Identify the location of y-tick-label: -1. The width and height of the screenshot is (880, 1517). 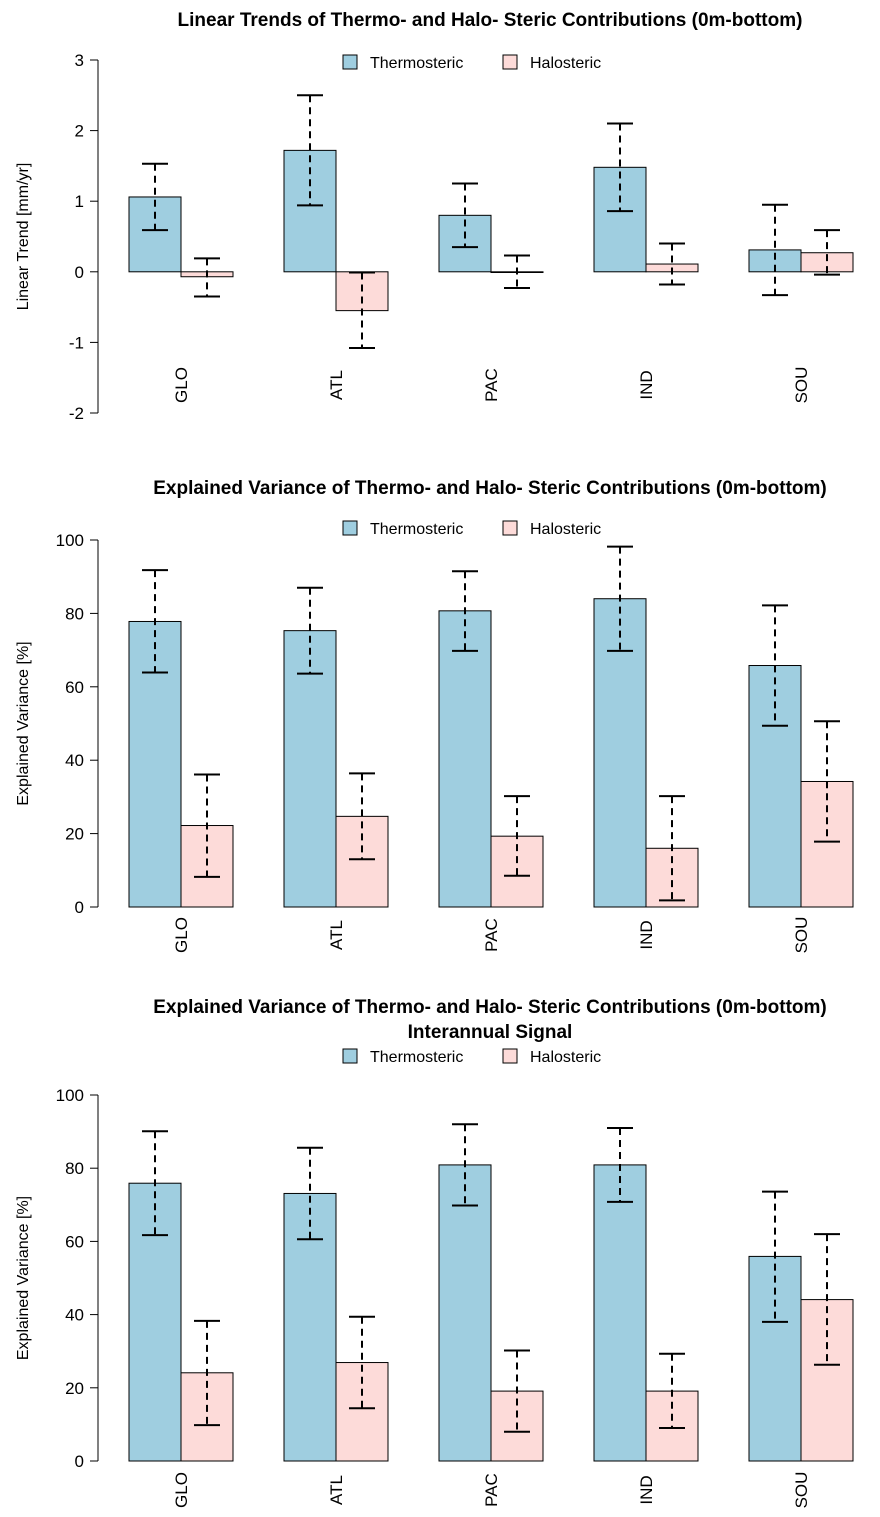
(76, 342).